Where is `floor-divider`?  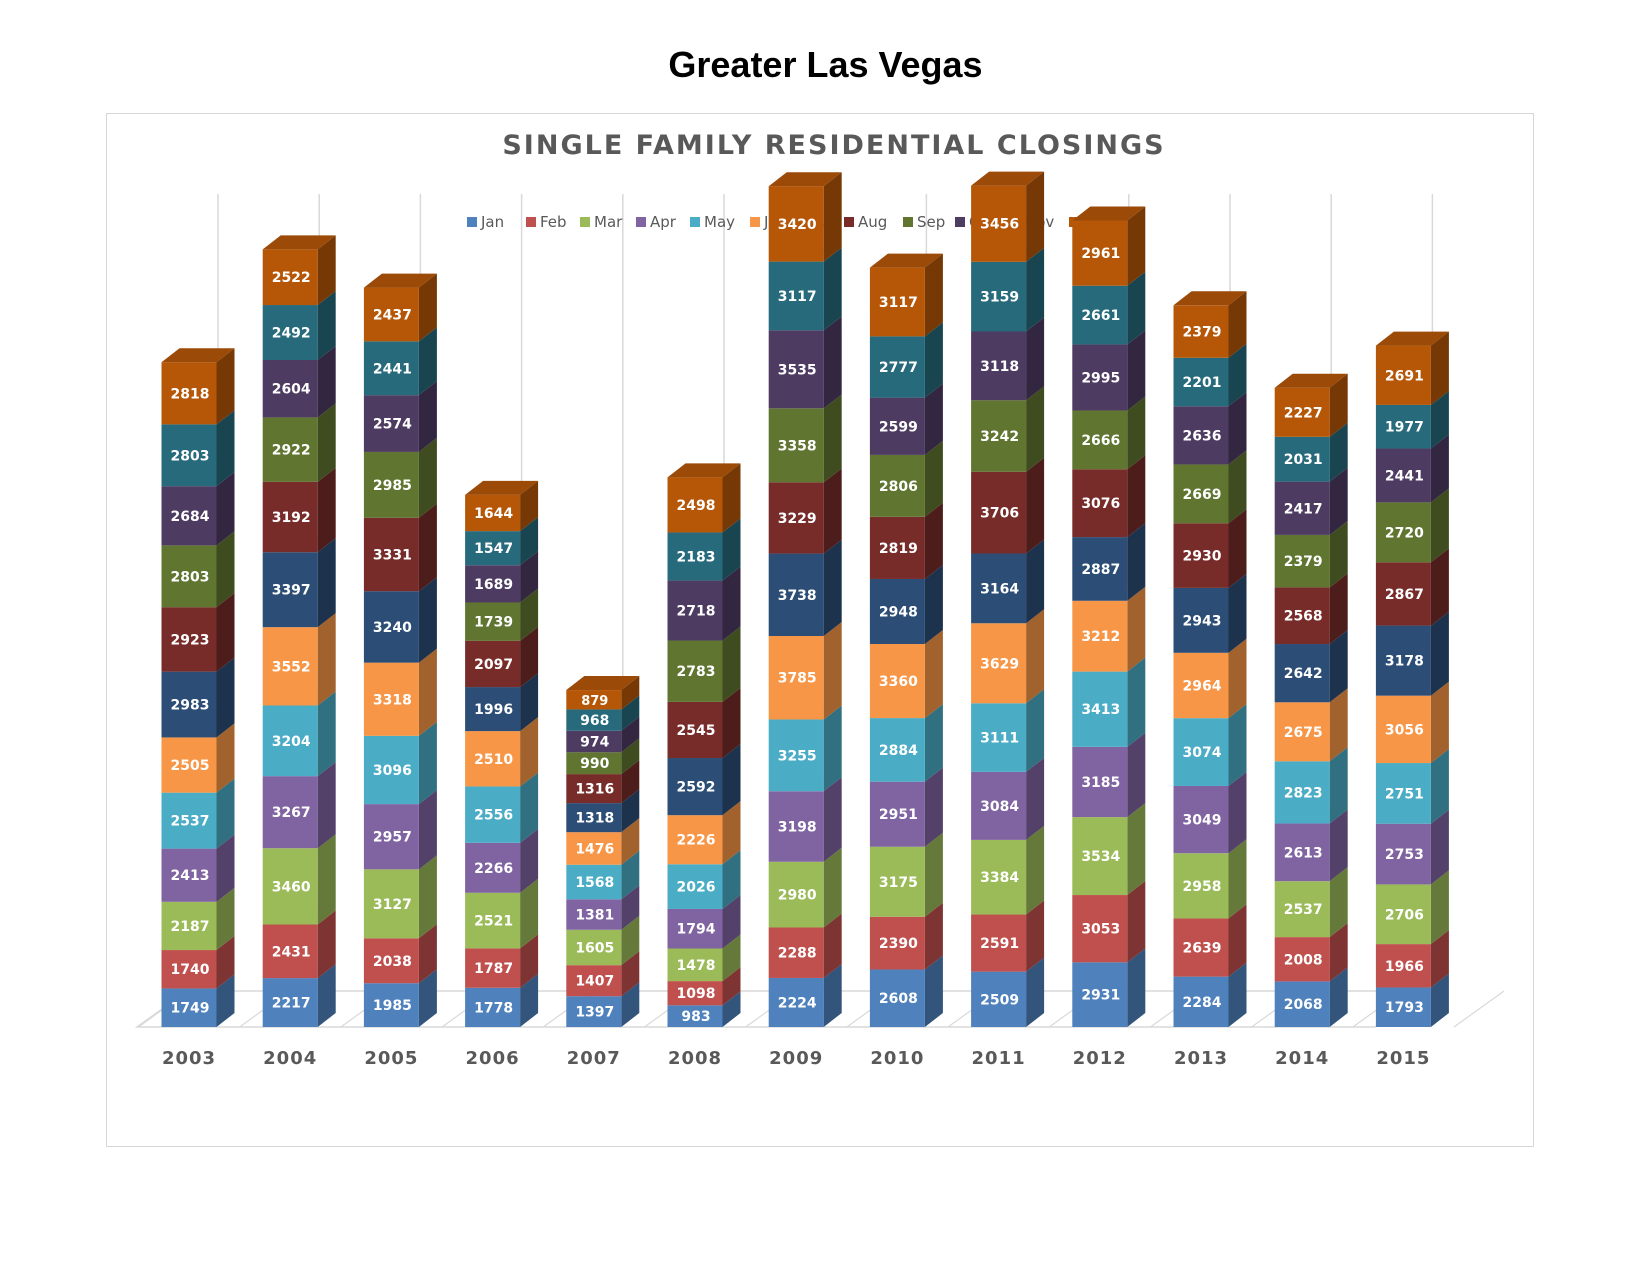 floor-divider is located at coordinates (1479, 1009).